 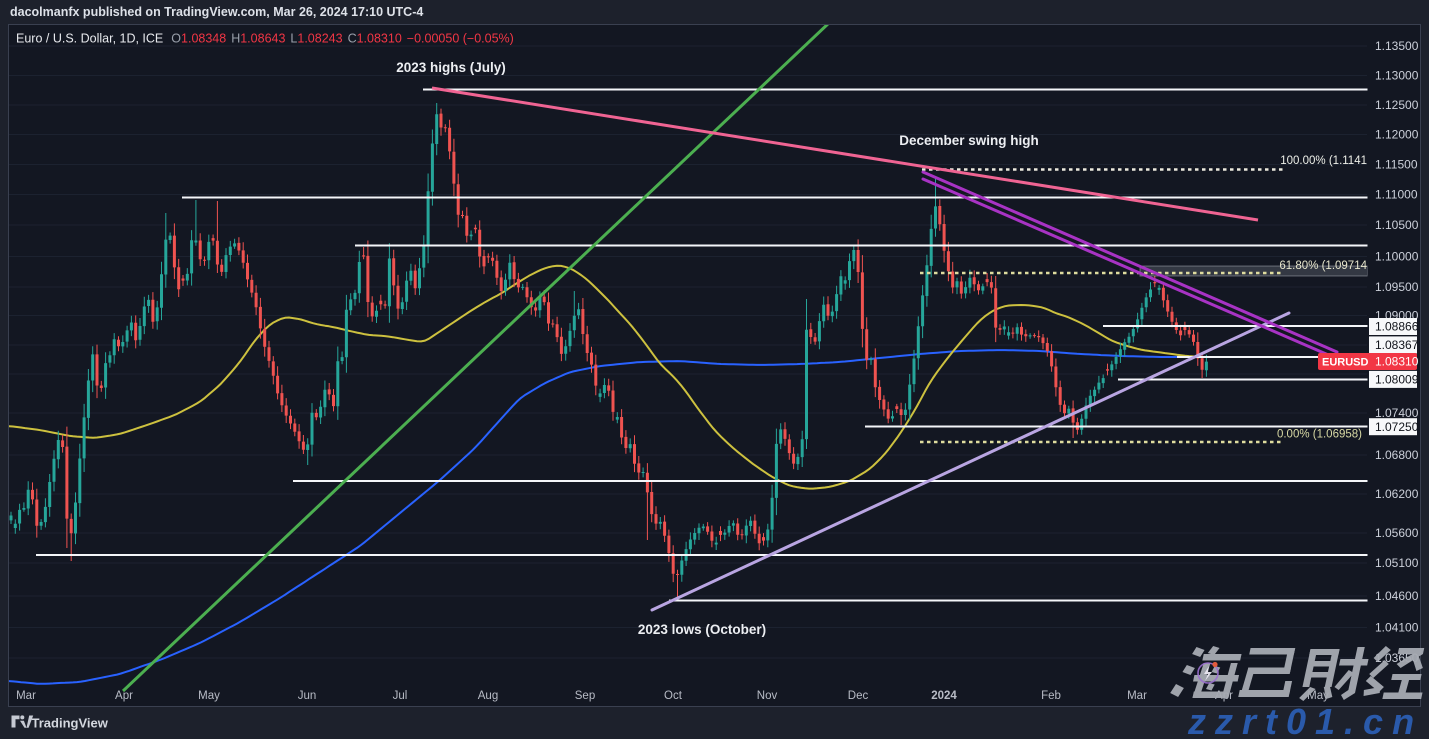 I want to click on svg-text: 1.07250, so click(x=1397, y=427).